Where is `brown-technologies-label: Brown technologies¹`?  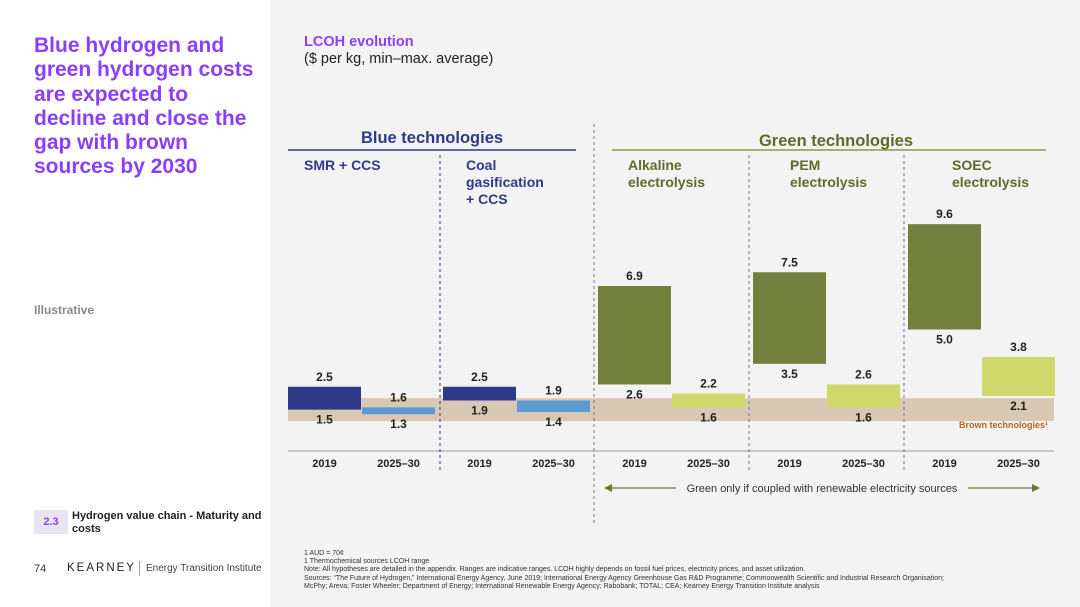
brown-technologies-label: Brown technologies¹ is located at coordinates (1003, 425).